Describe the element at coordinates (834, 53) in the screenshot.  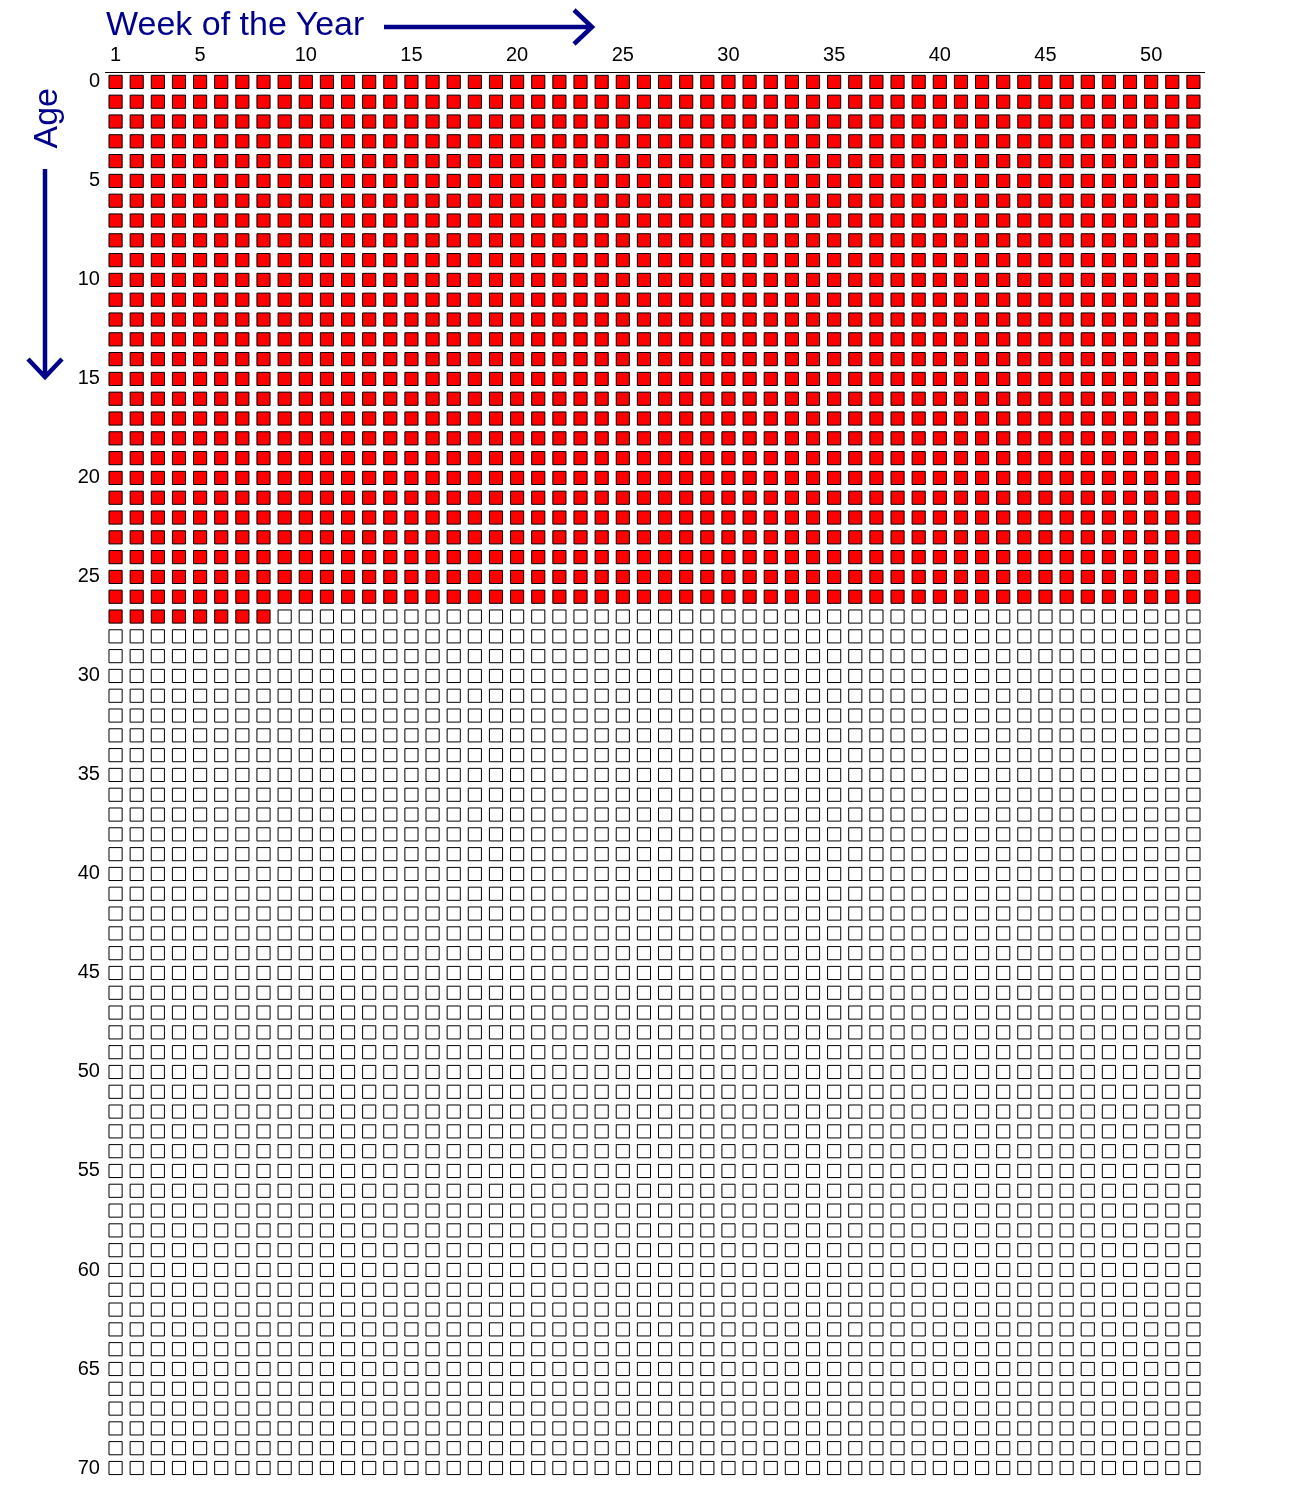
I see `x-tick-label: 35` at that location.